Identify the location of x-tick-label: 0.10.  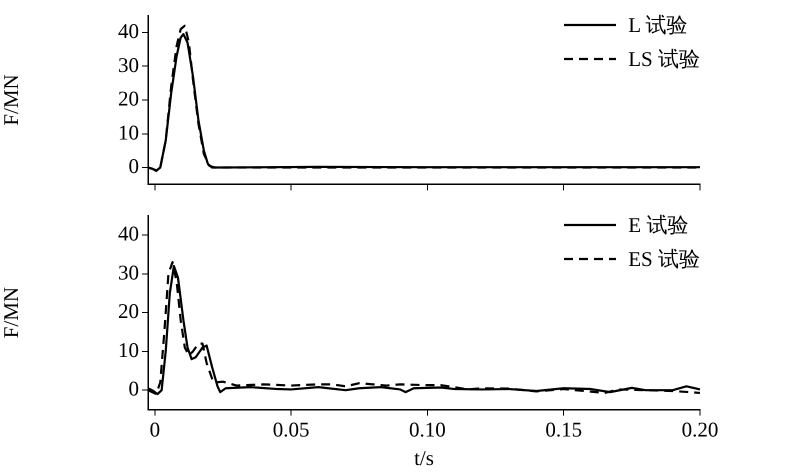
(427, 430).